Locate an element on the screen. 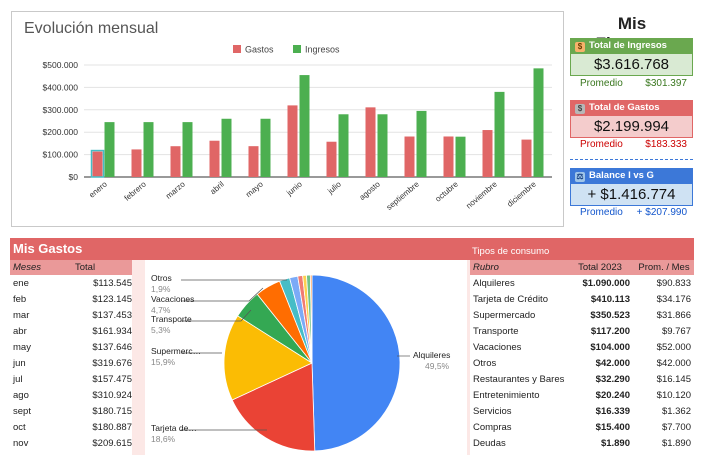 The height and width of the screenshot is (455, 704). chart-title: Evolución mensual is located at coordinates (91, 28).